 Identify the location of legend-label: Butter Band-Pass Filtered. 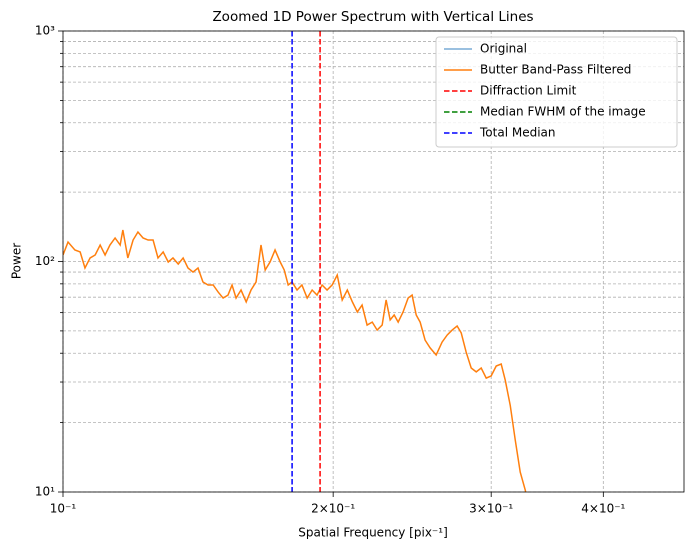
(555, 70).